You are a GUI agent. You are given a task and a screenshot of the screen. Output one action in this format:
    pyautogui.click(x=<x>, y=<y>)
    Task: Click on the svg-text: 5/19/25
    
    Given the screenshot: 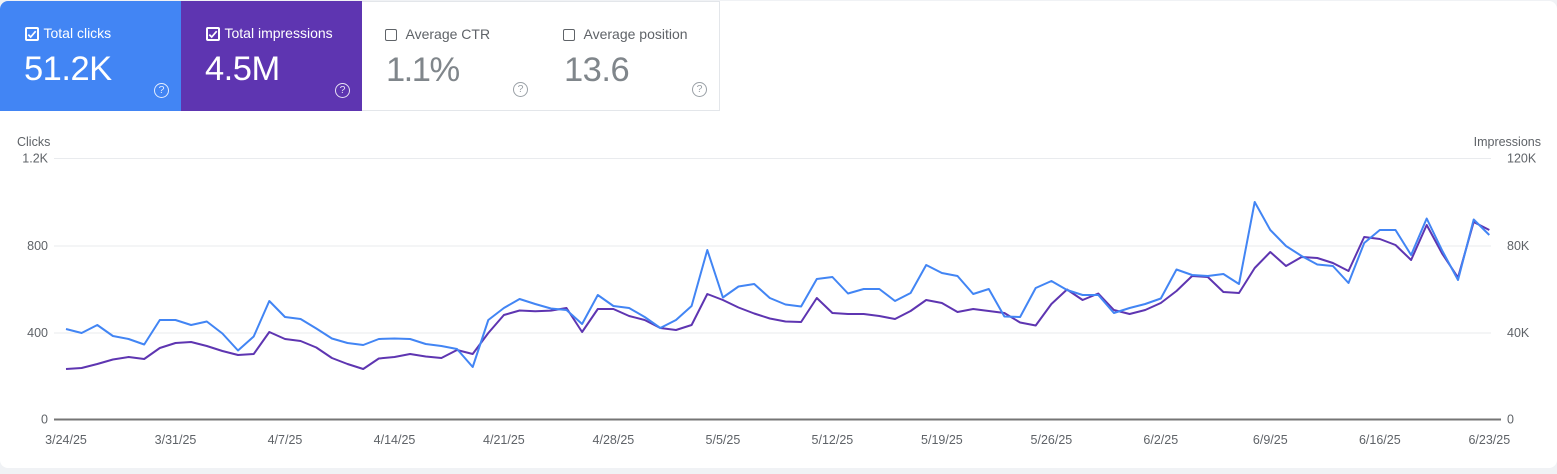 What is the action you would take?
    pyautogui.click(x=942, y=440)
    